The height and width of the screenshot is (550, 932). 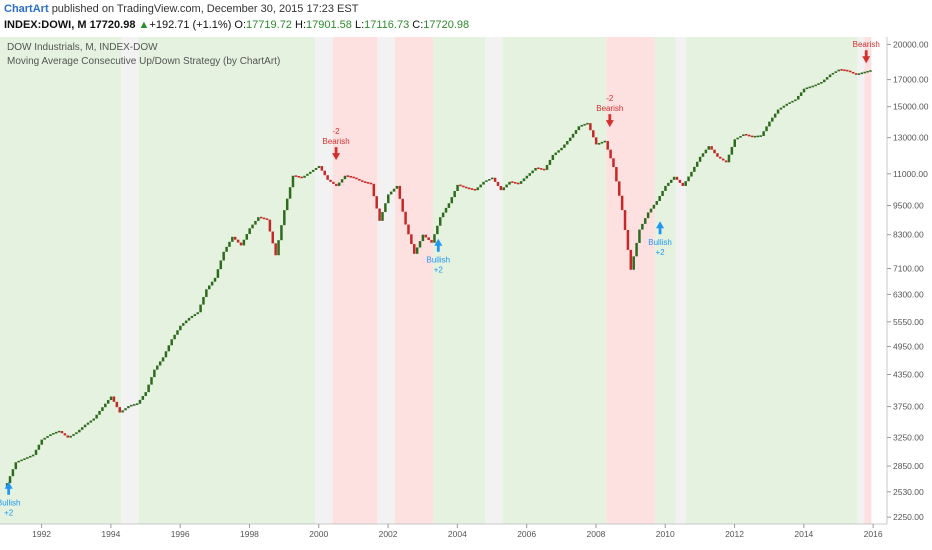 I want to click on signal-bearish: Bearish, so click(x=866, y=52).